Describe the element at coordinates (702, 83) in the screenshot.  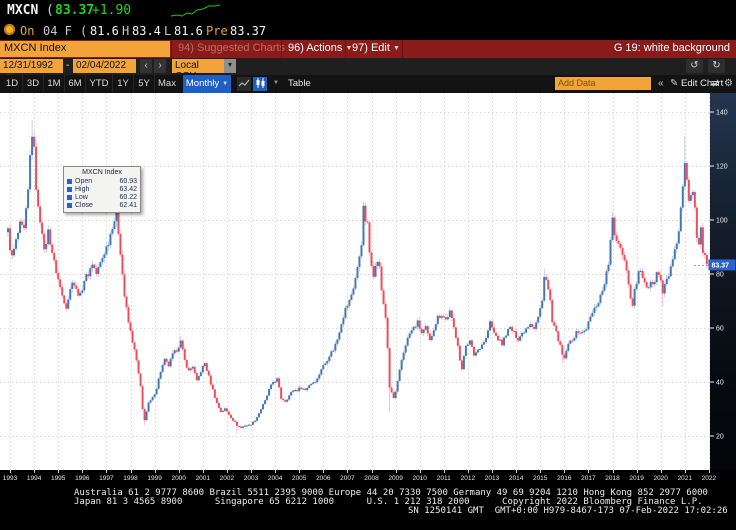
I see `edit-chart-button: Edit Chart` at that location.